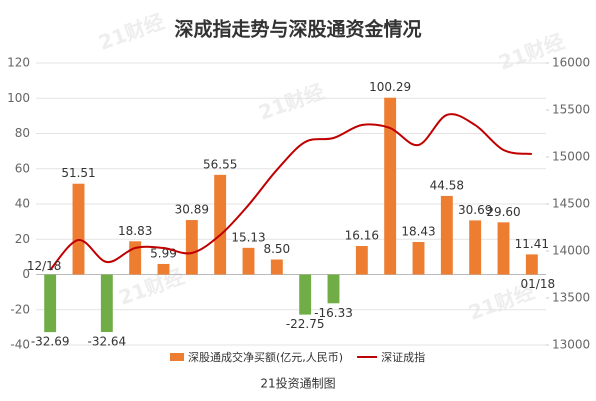 This screenshot has height=401, width=596. I want to click on data-label: 51.51, so click(78, 173).